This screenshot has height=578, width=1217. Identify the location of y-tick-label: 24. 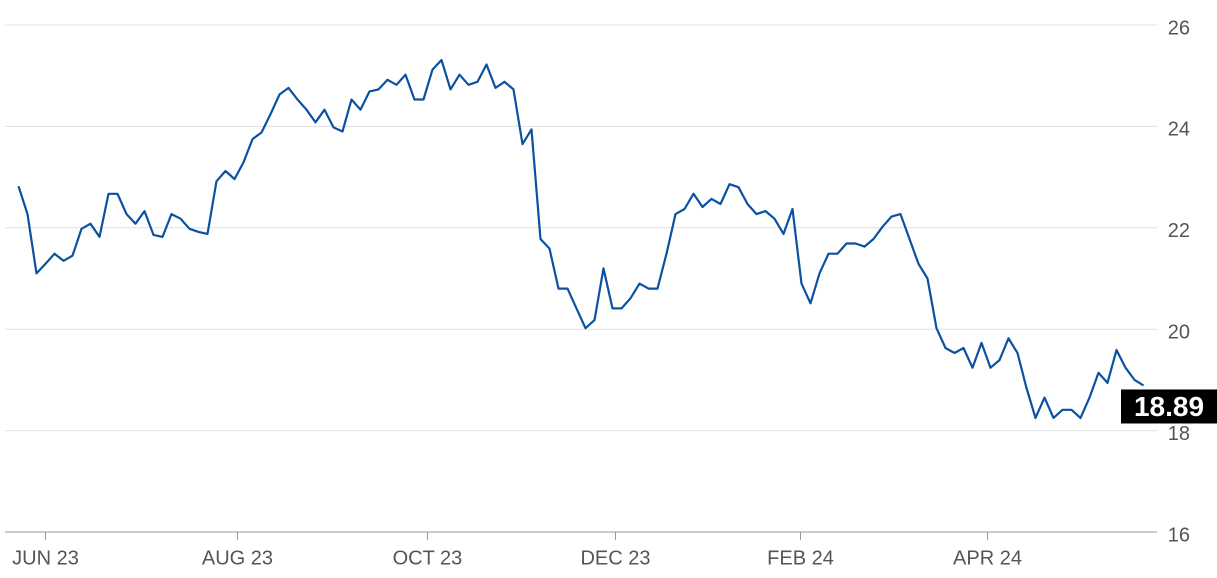
(1179, 130).